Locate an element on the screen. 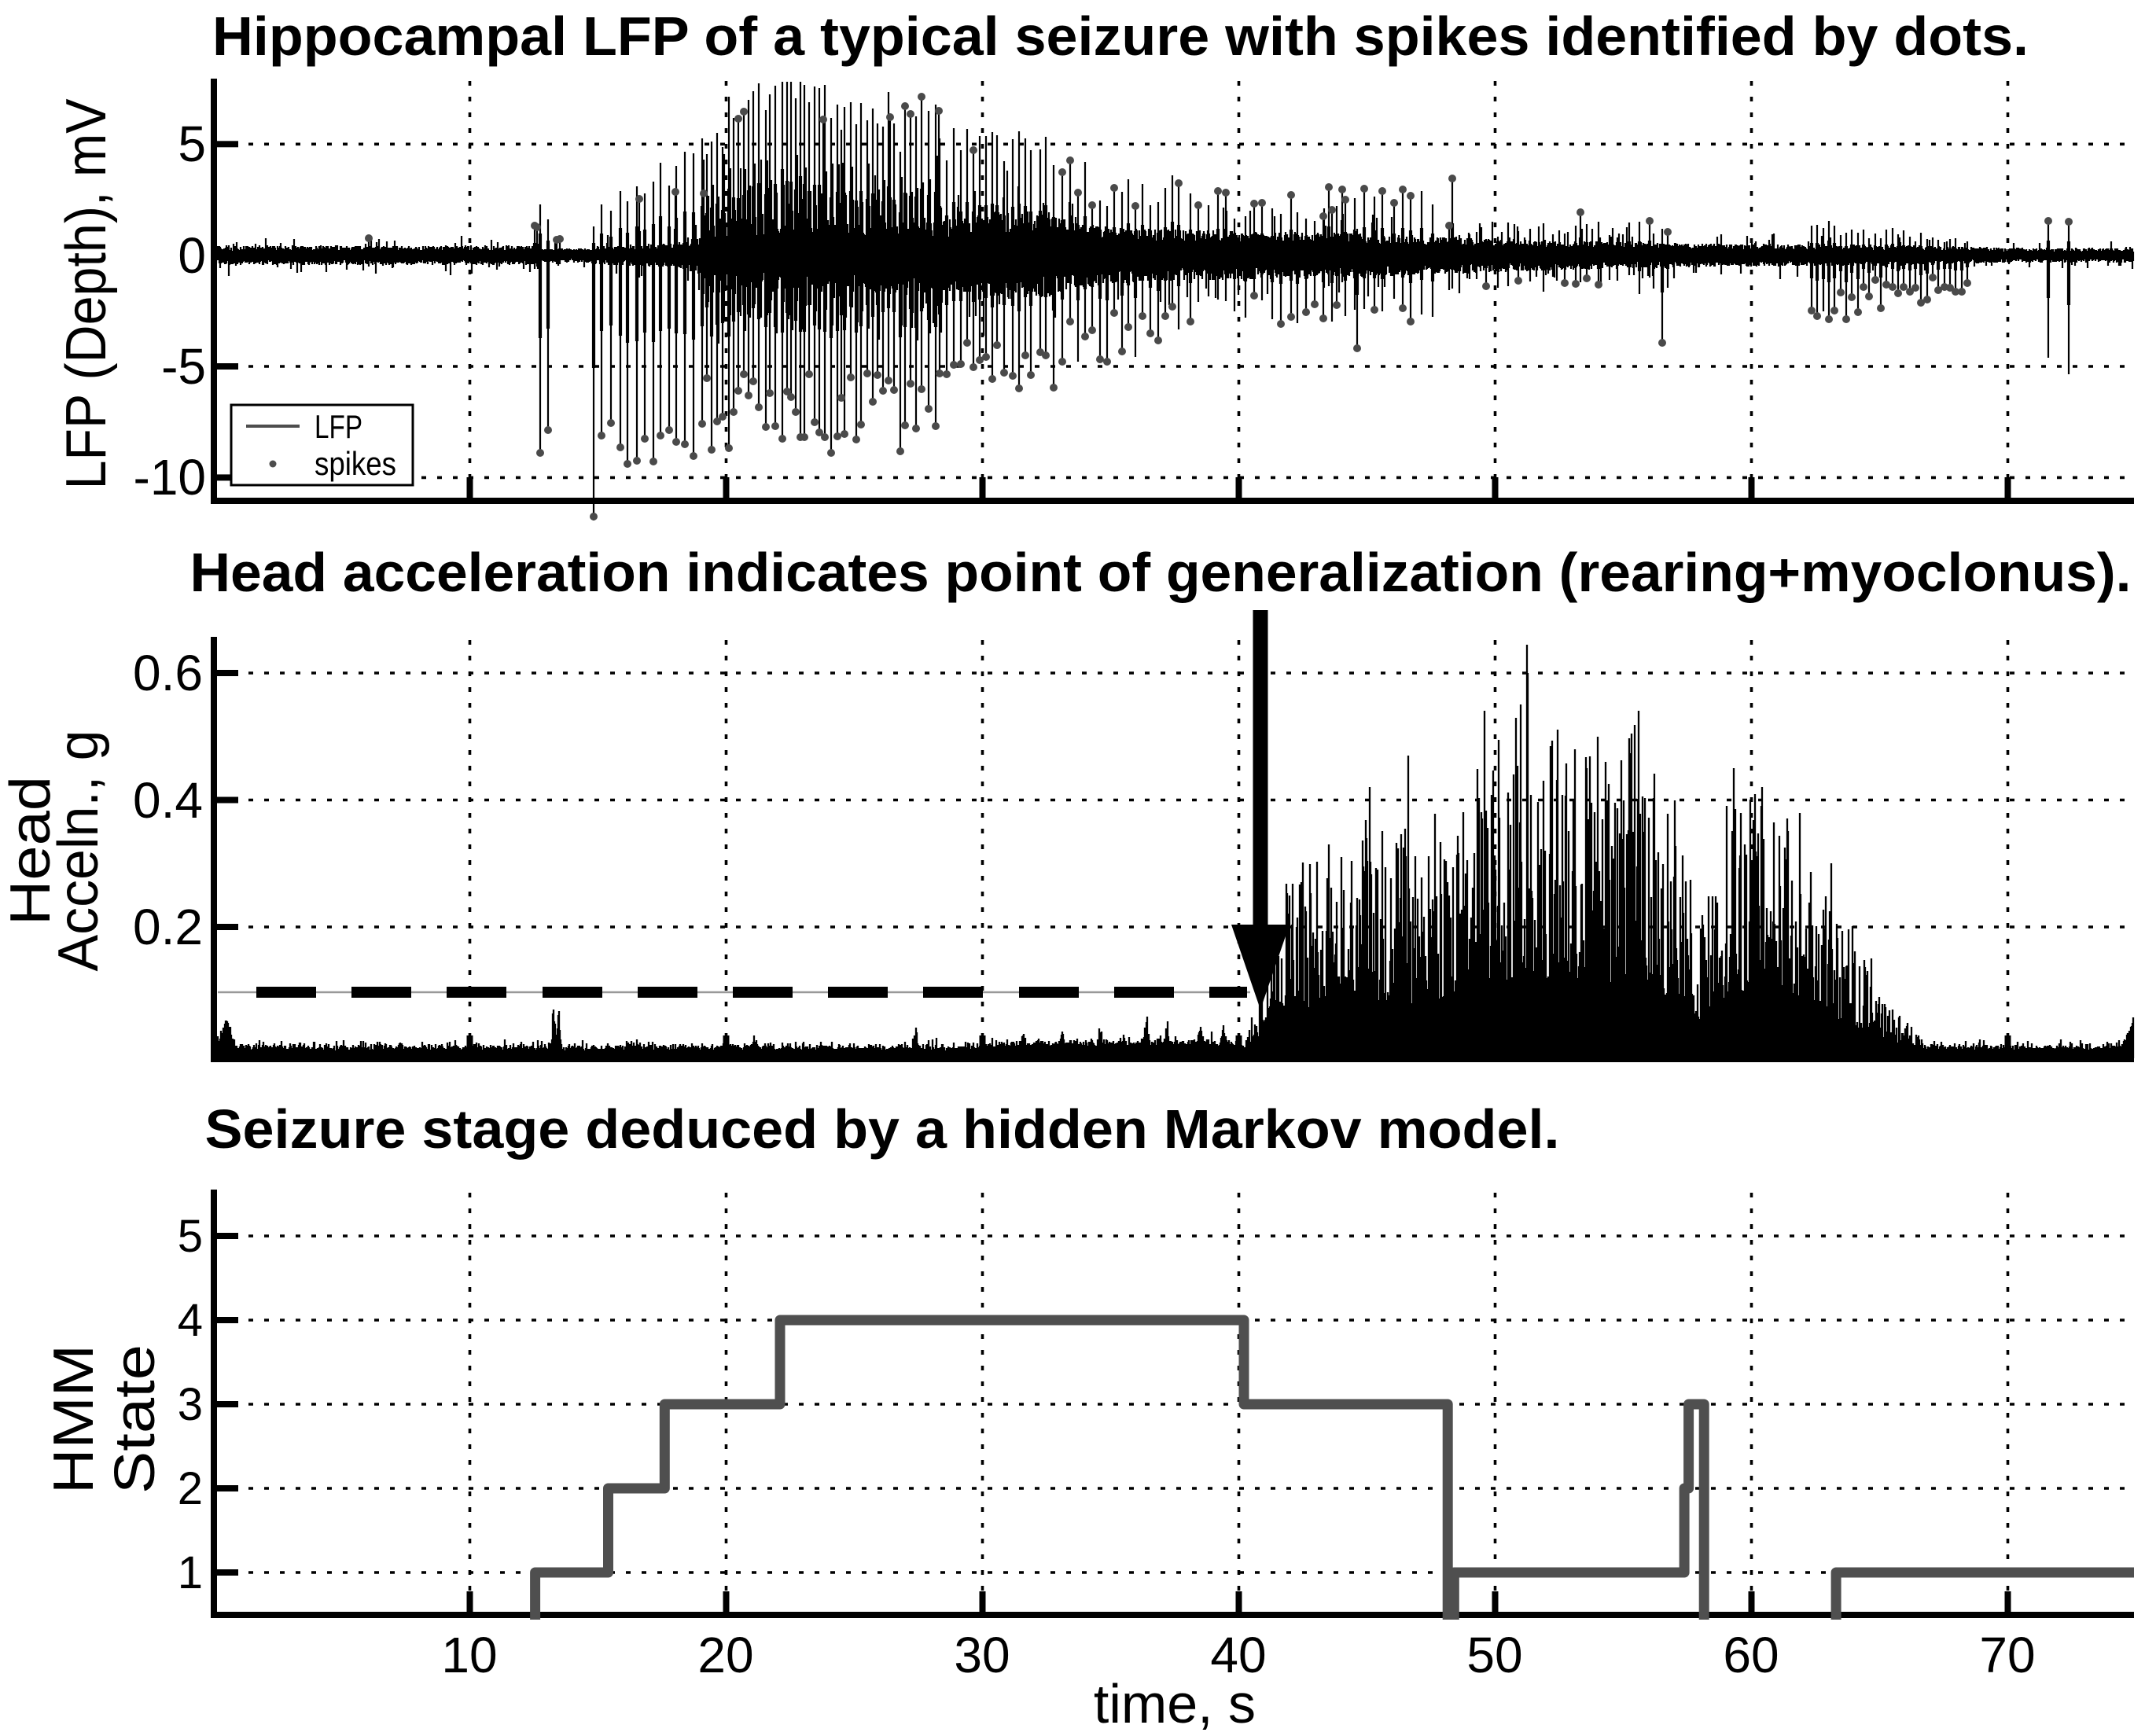  svg-text: 40 is located at coordinates (1238, 1655).